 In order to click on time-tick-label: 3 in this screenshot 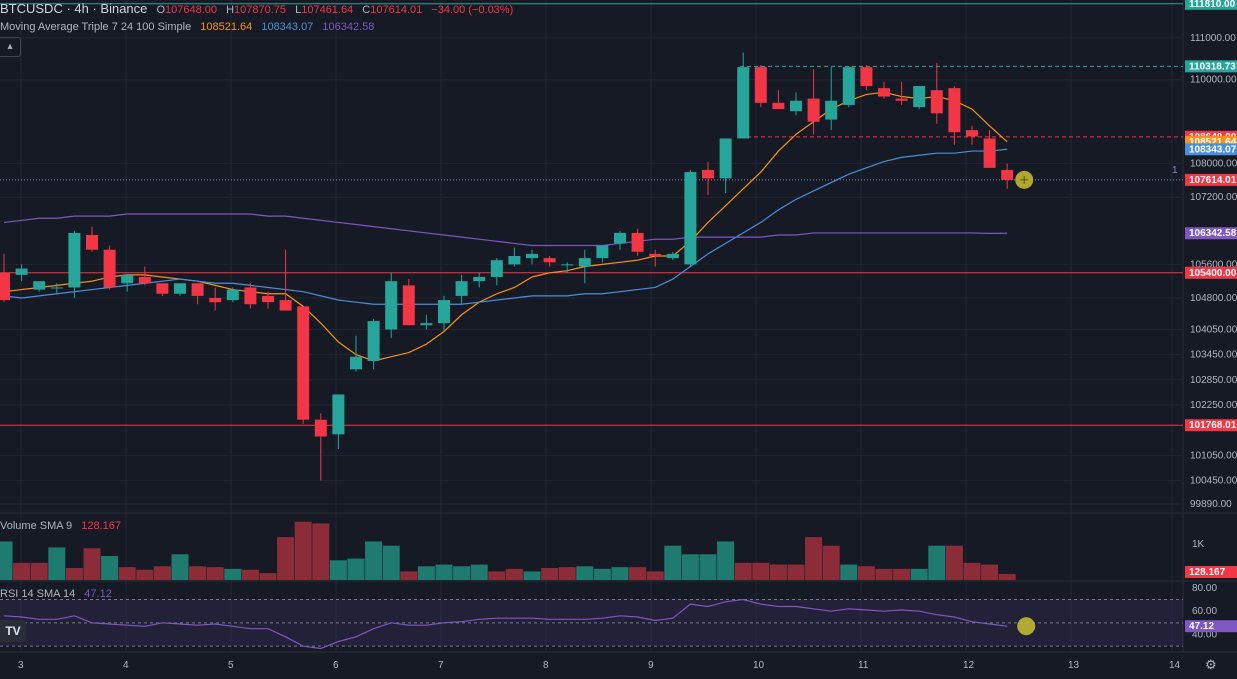, I will do `click(21, 665)`.